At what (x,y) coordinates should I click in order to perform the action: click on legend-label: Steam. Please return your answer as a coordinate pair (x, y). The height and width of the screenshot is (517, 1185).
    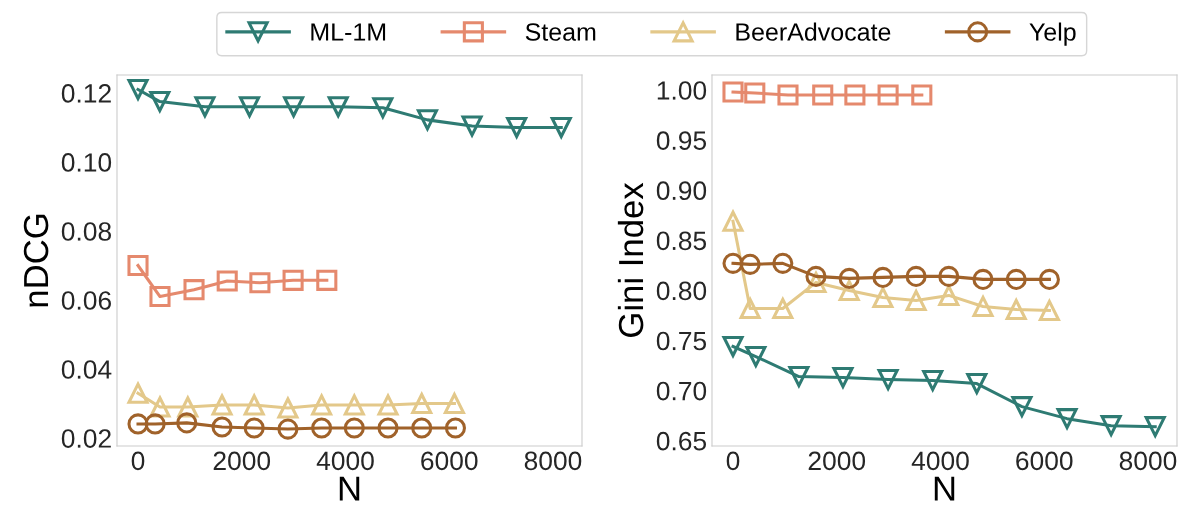
    Looking at the image, I should click on (560, 32).